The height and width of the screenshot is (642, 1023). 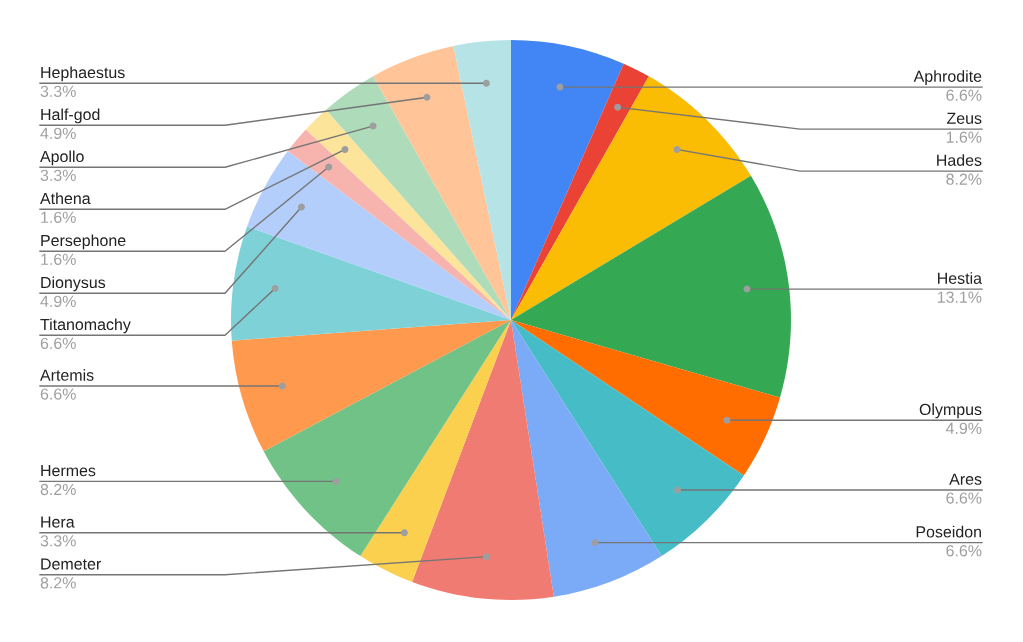 What do you see at coordinates (959, 160) in the screenshot?
I see `slice-label: Hades` at bounding box center [959, 160].